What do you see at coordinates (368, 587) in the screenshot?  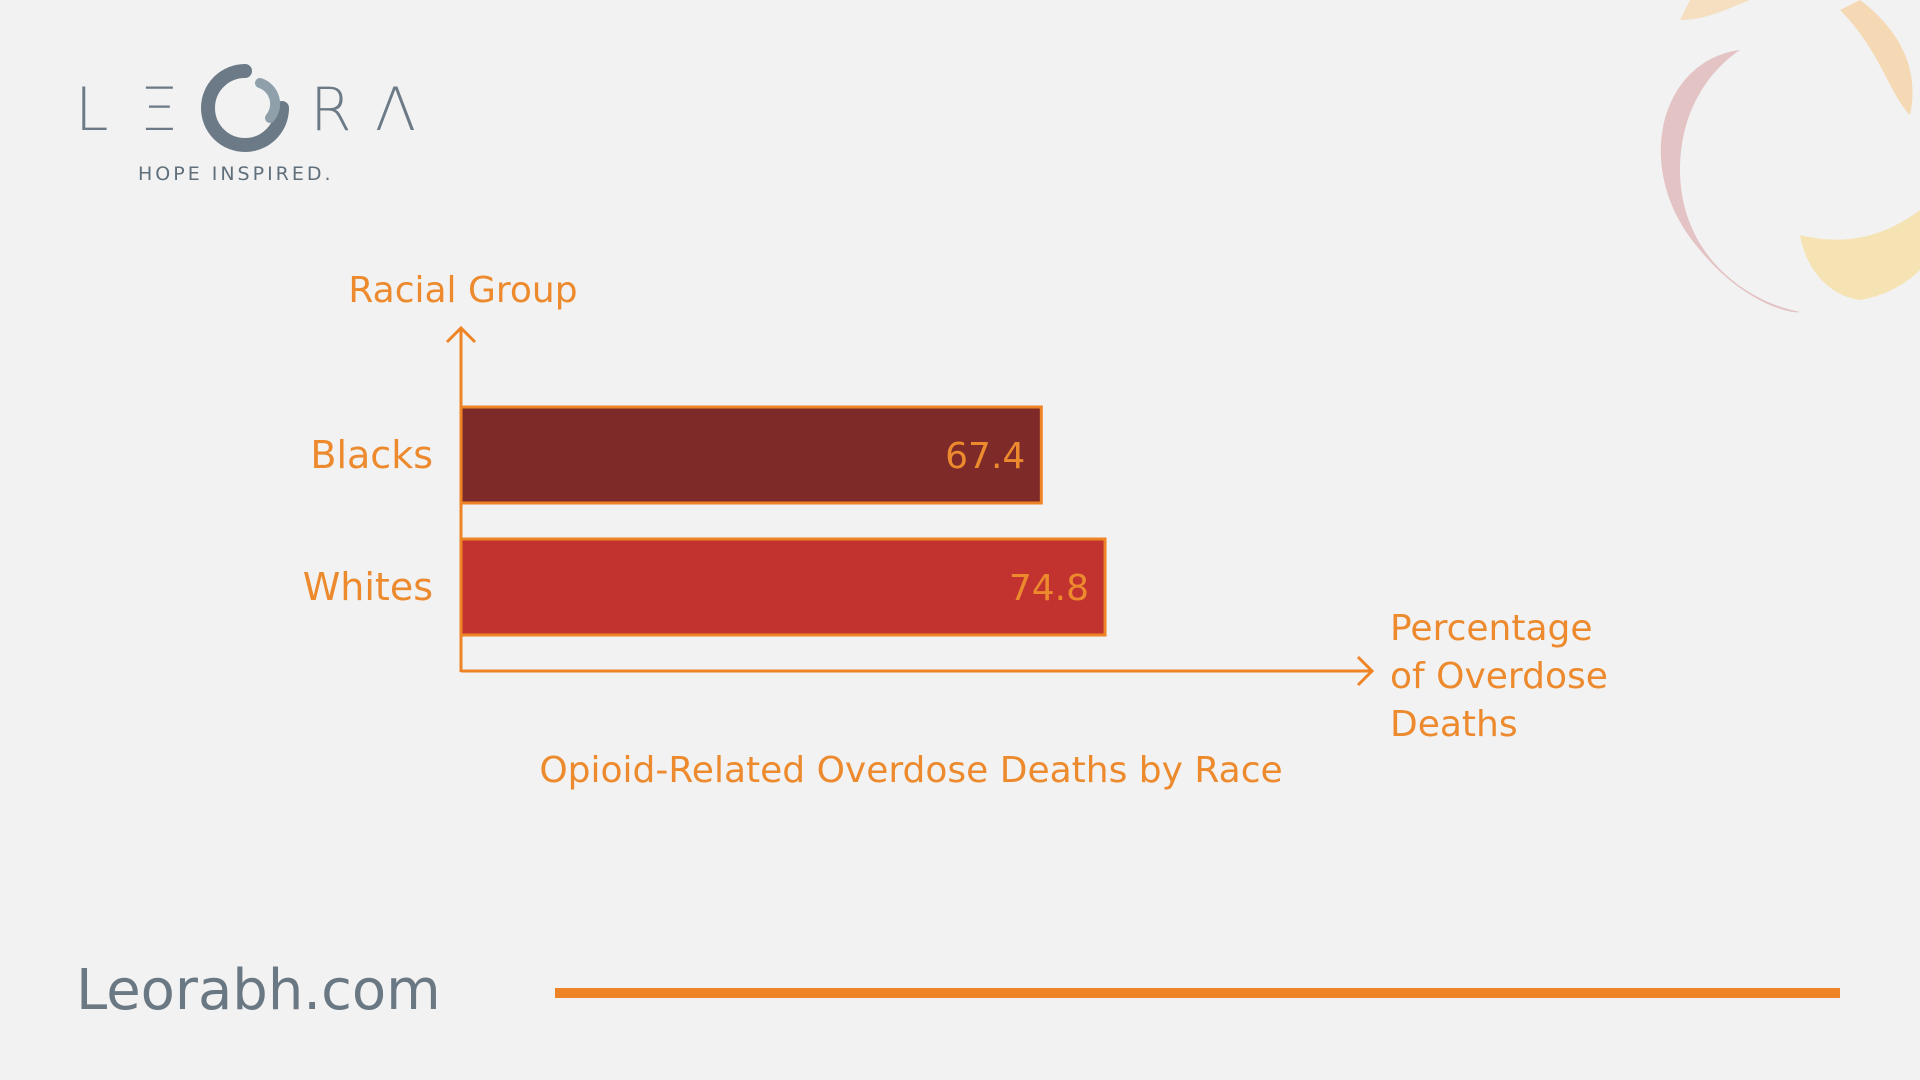 I see `category-label-whites: Whites` at bounding box center [368, 587].